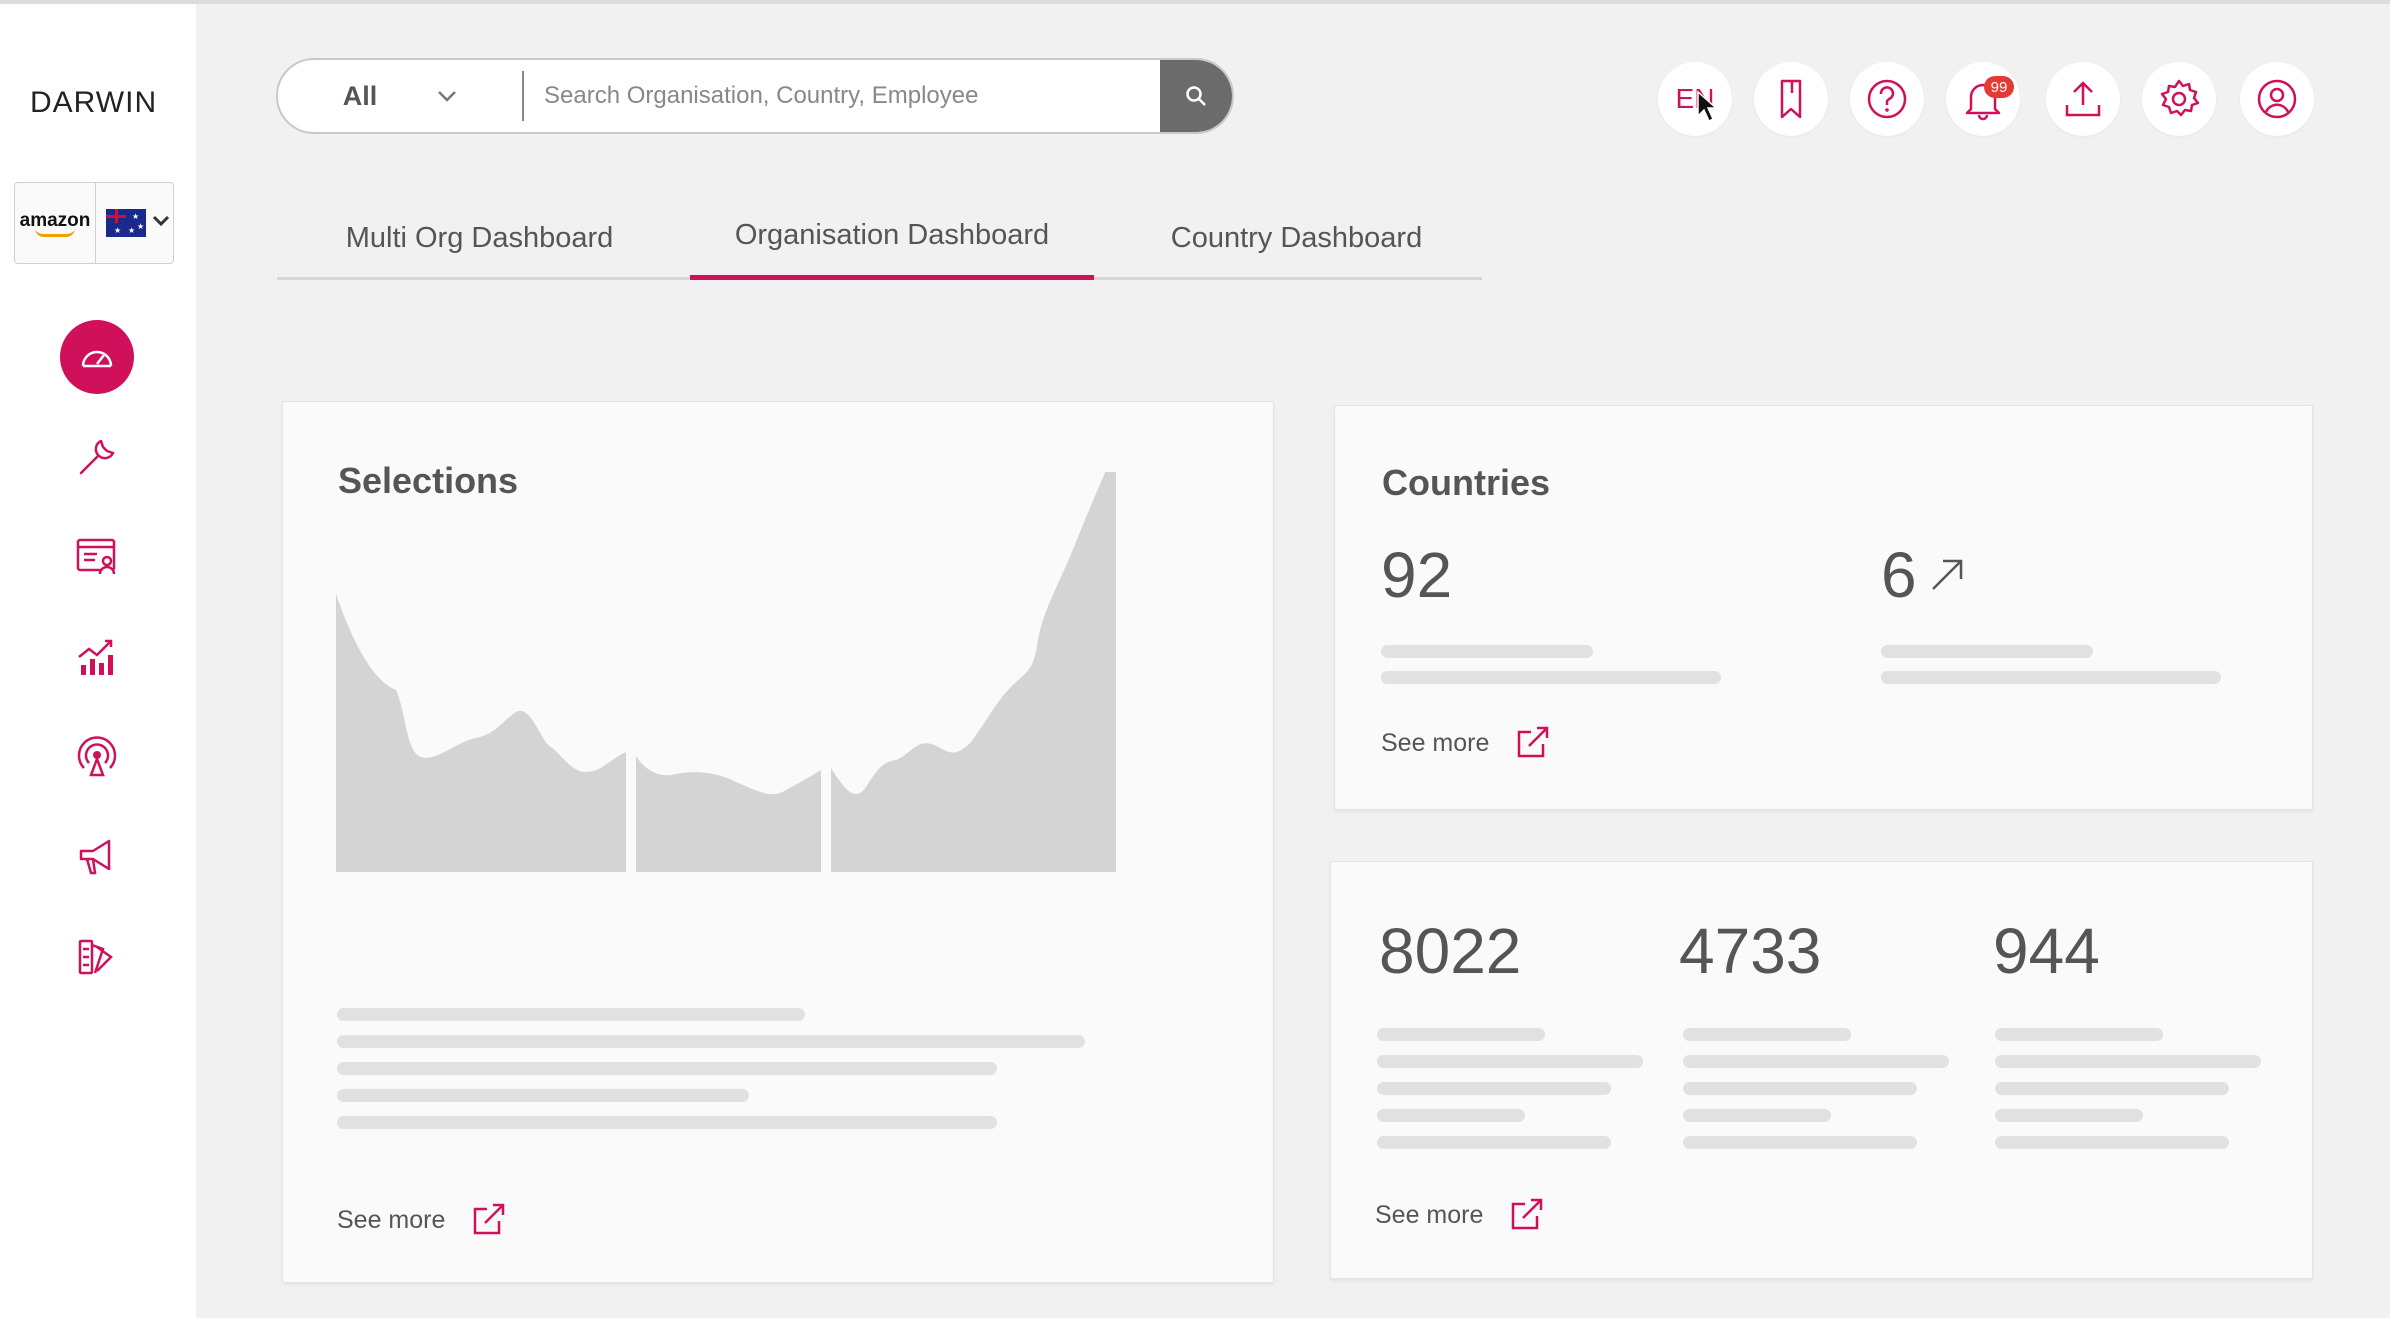 The height and width of the screenshot is (1318, 2390). Describe the element at coordinates (360, 95) in the screenshot. I see `search-scope-value: All` at that location.